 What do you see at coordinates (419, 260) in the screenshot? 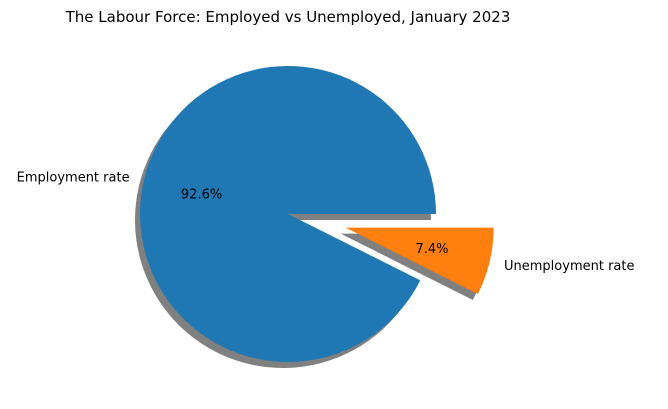
I see `unemployment-rate-slice` at bounding box center [419, 260].